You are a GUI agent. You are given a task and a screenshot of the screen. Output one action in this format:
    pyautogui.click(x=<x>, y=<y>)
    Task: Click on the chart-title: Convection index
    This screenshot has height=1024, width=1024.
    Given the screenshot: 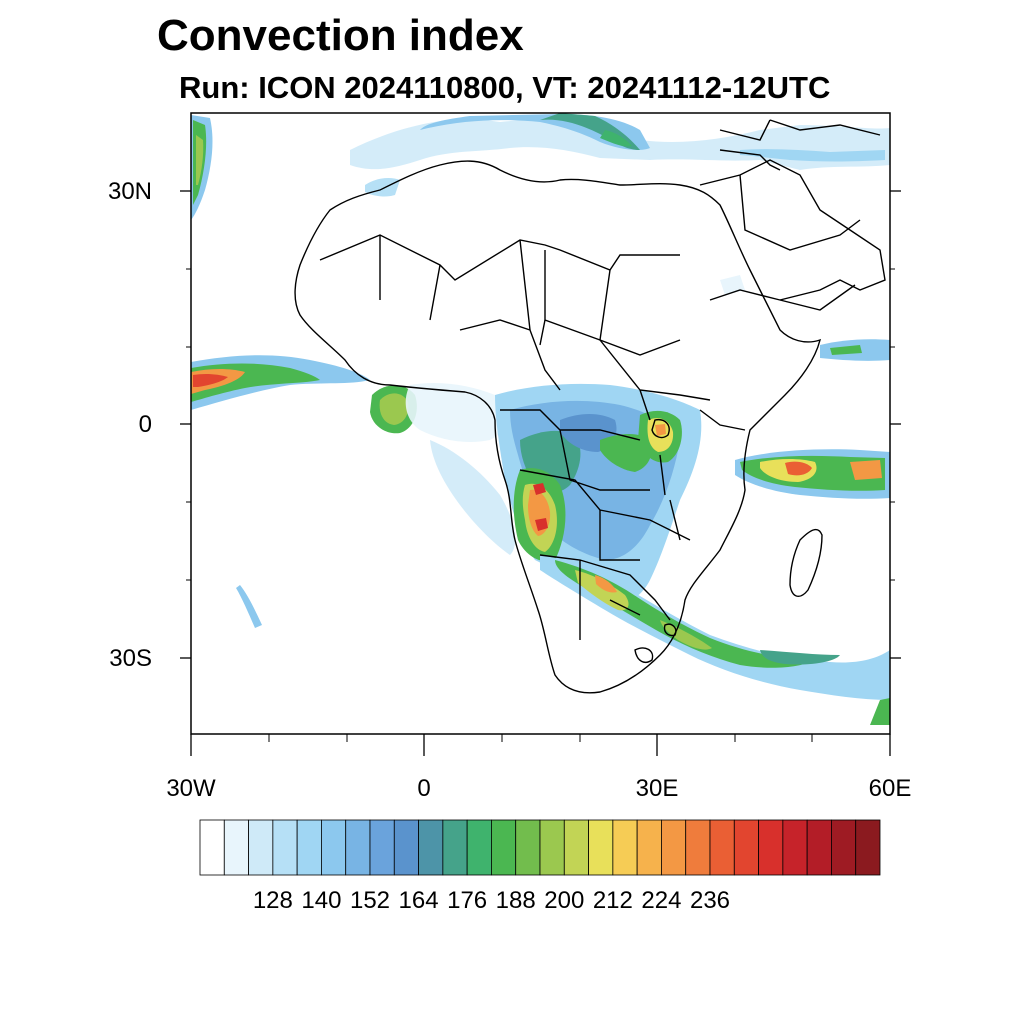 What is the action you would take?
    pyautogui.click(x=340, y=35)
    